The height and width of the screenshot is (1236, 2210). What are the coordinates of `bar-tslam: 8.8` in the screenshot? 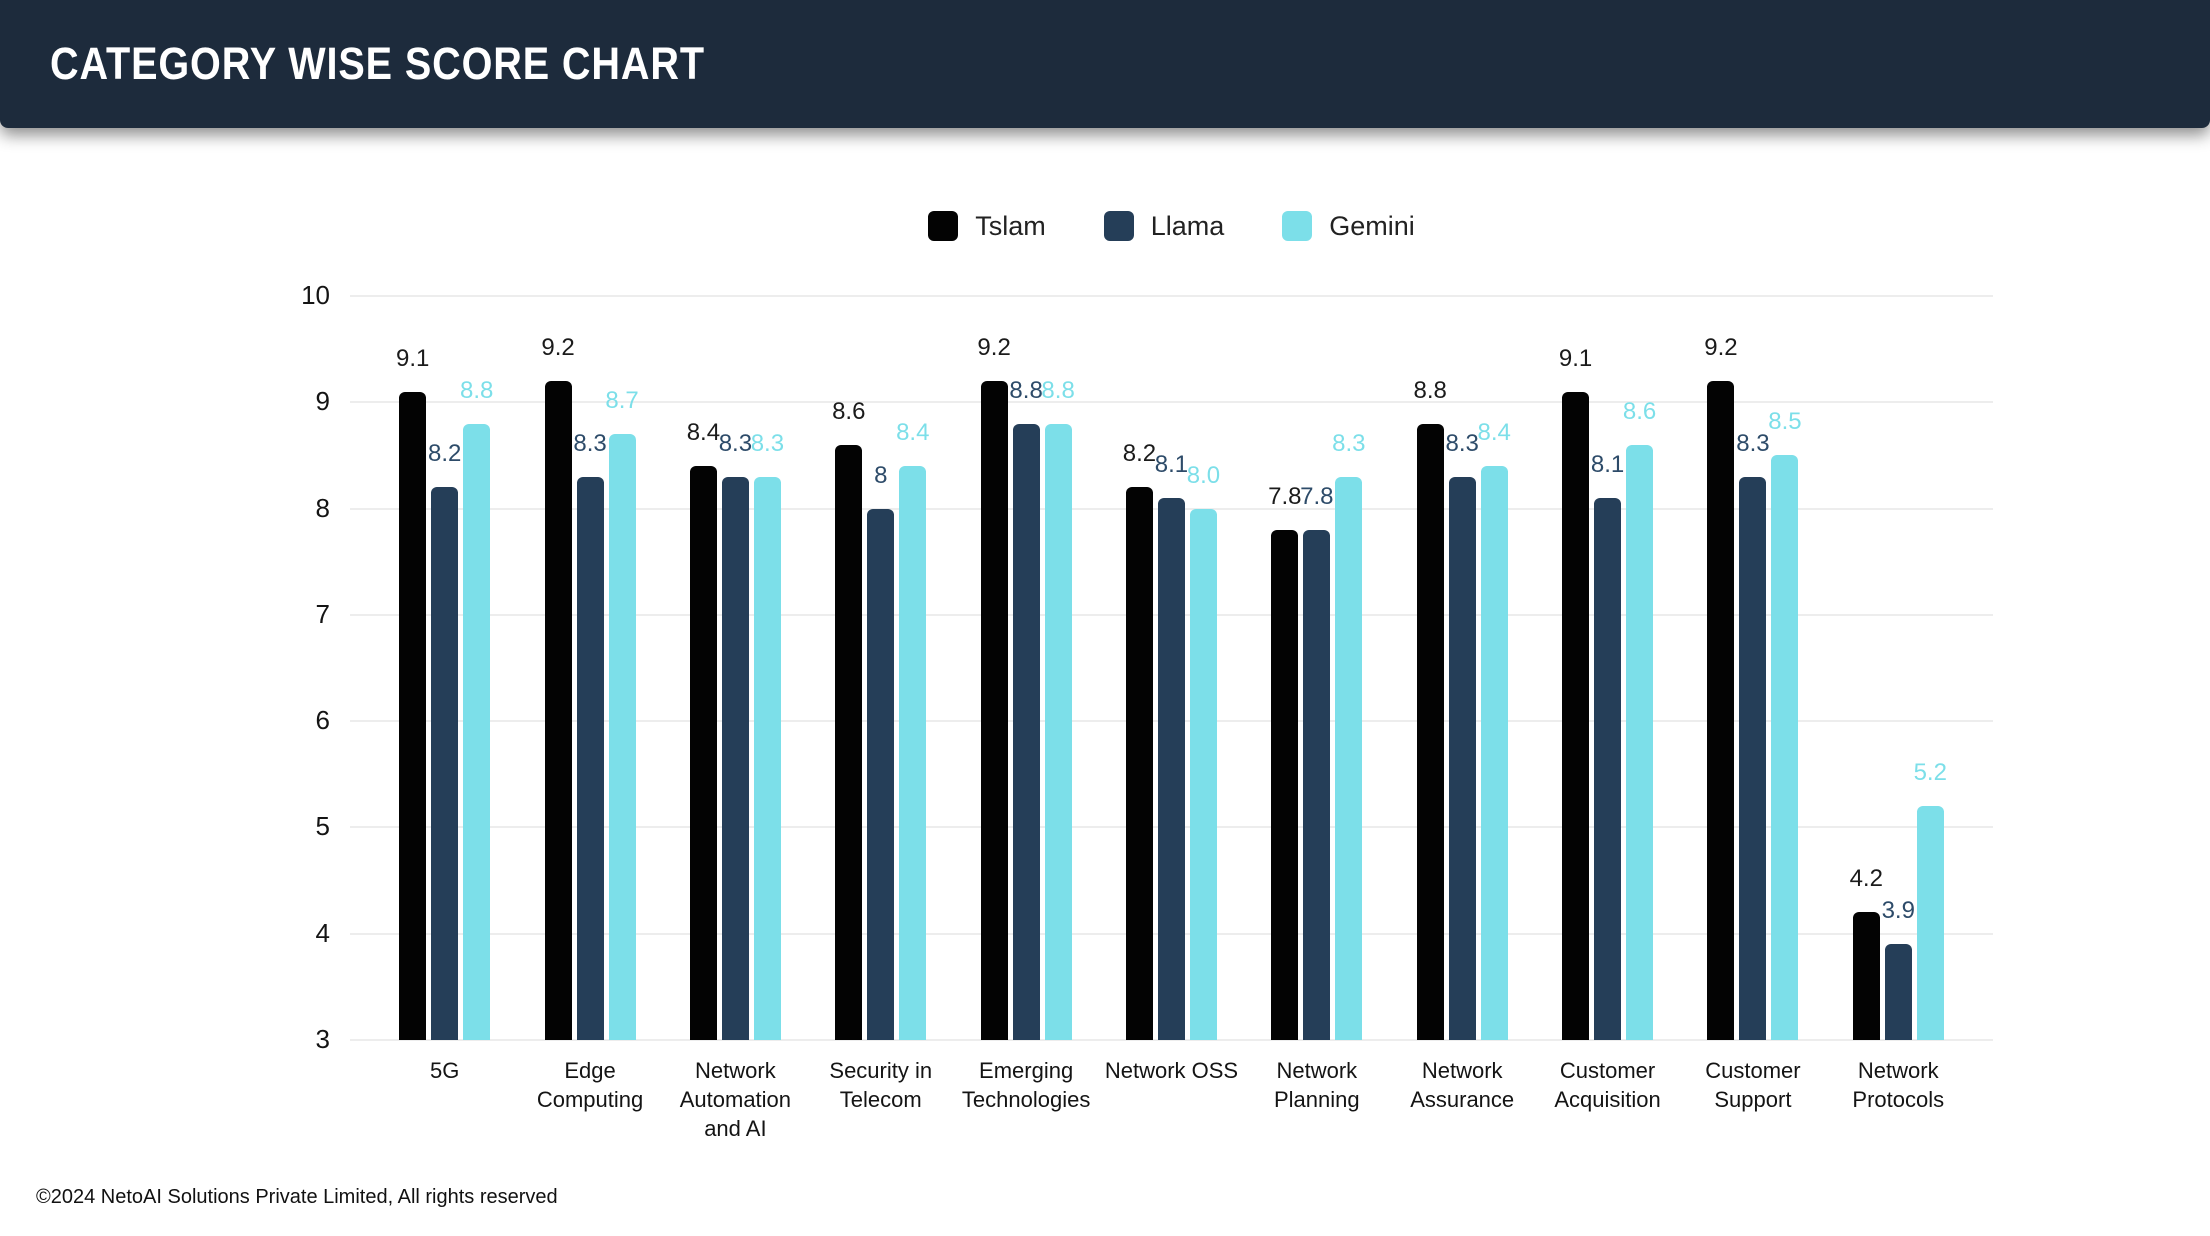 It's located at (1430, 708).